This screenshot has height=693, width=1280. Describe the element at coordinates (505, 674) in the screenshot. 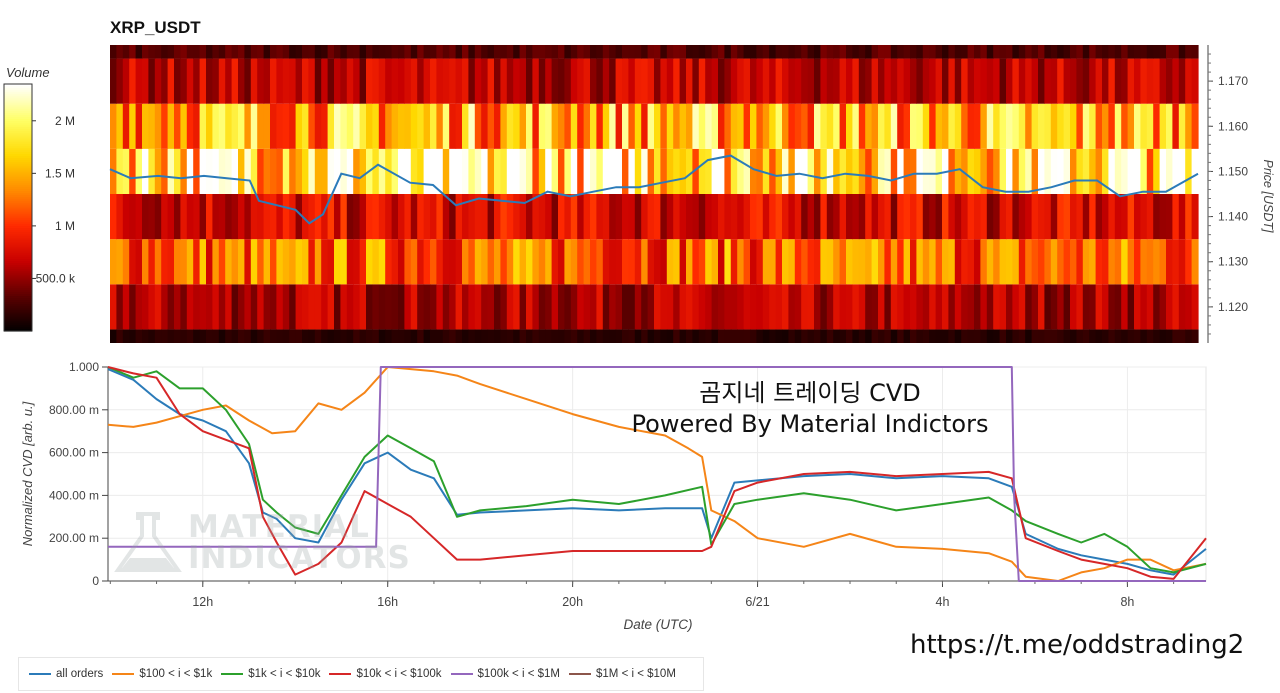

I see `legend-item: $100k < i < $1M` at that location.